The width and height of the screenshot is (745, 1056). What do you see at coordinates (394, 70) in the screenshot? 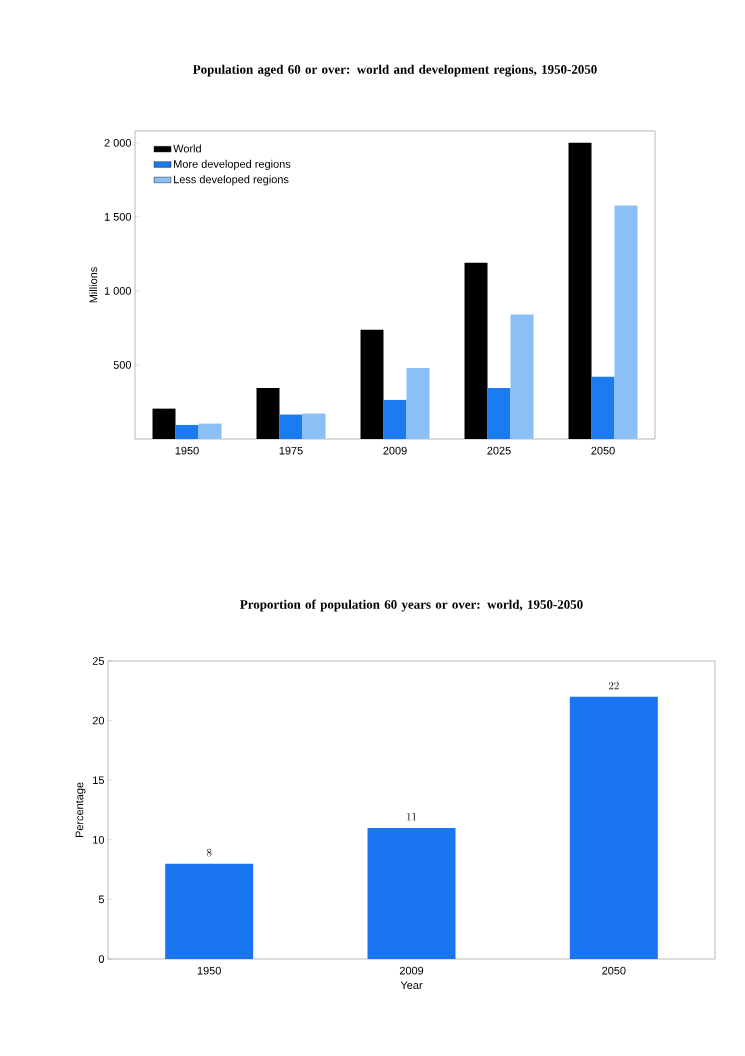
I see `chart-title: Population aged 60 or over: world and development regions, 1950-2050` at bounding box center [394, 70].